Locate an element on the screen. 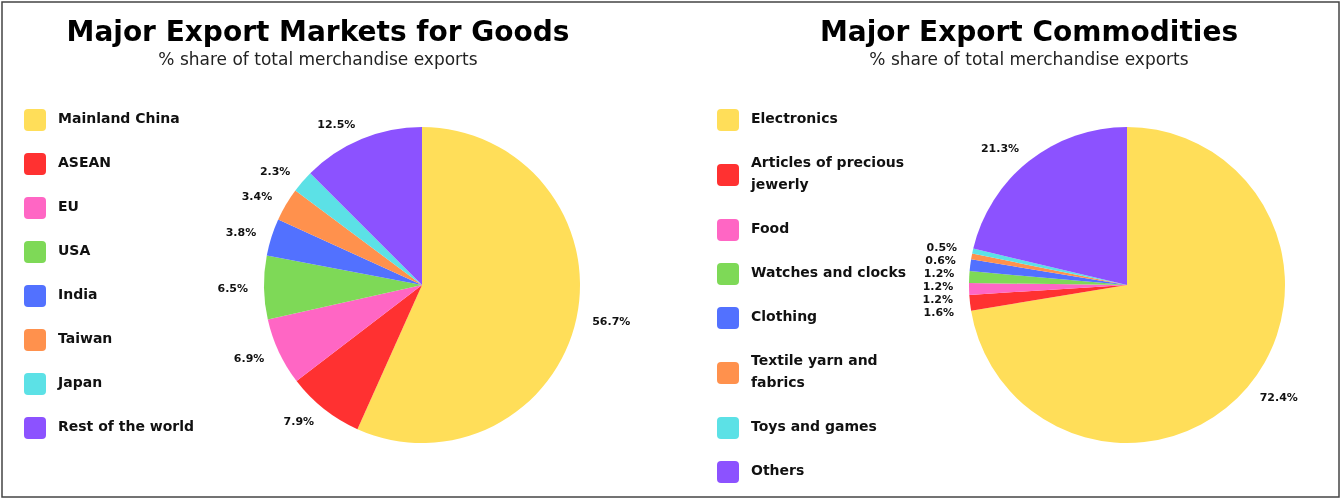  data-label: 2.3% is located at coordinates (275, 172).